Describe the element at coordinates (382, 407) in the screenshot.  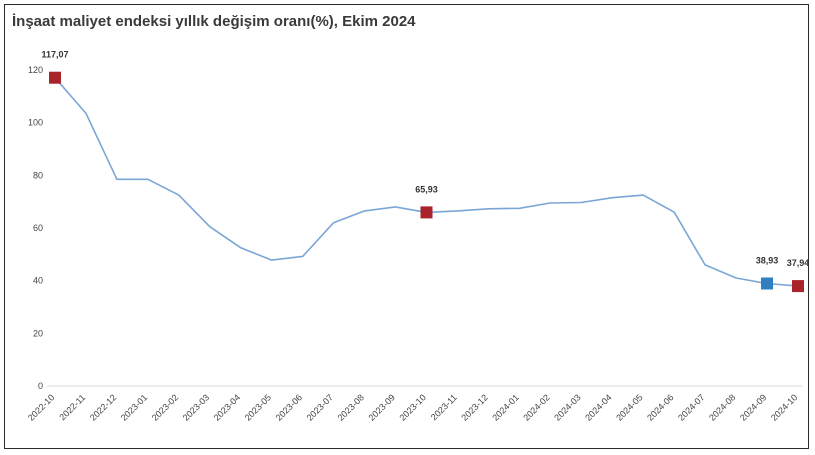
I see `x-tick-label: 2023-09` at that location.